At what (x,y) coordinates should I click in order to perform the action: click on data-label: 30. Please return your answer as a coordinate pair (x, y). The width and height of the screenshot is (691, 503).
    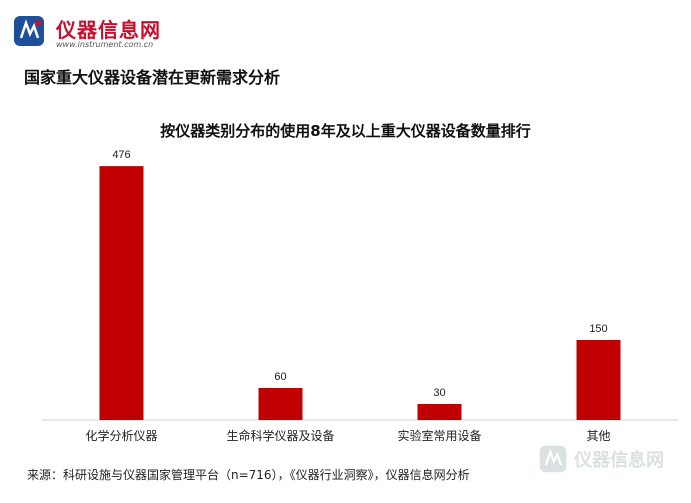
    Looking at the image, I should click on (439, 393).